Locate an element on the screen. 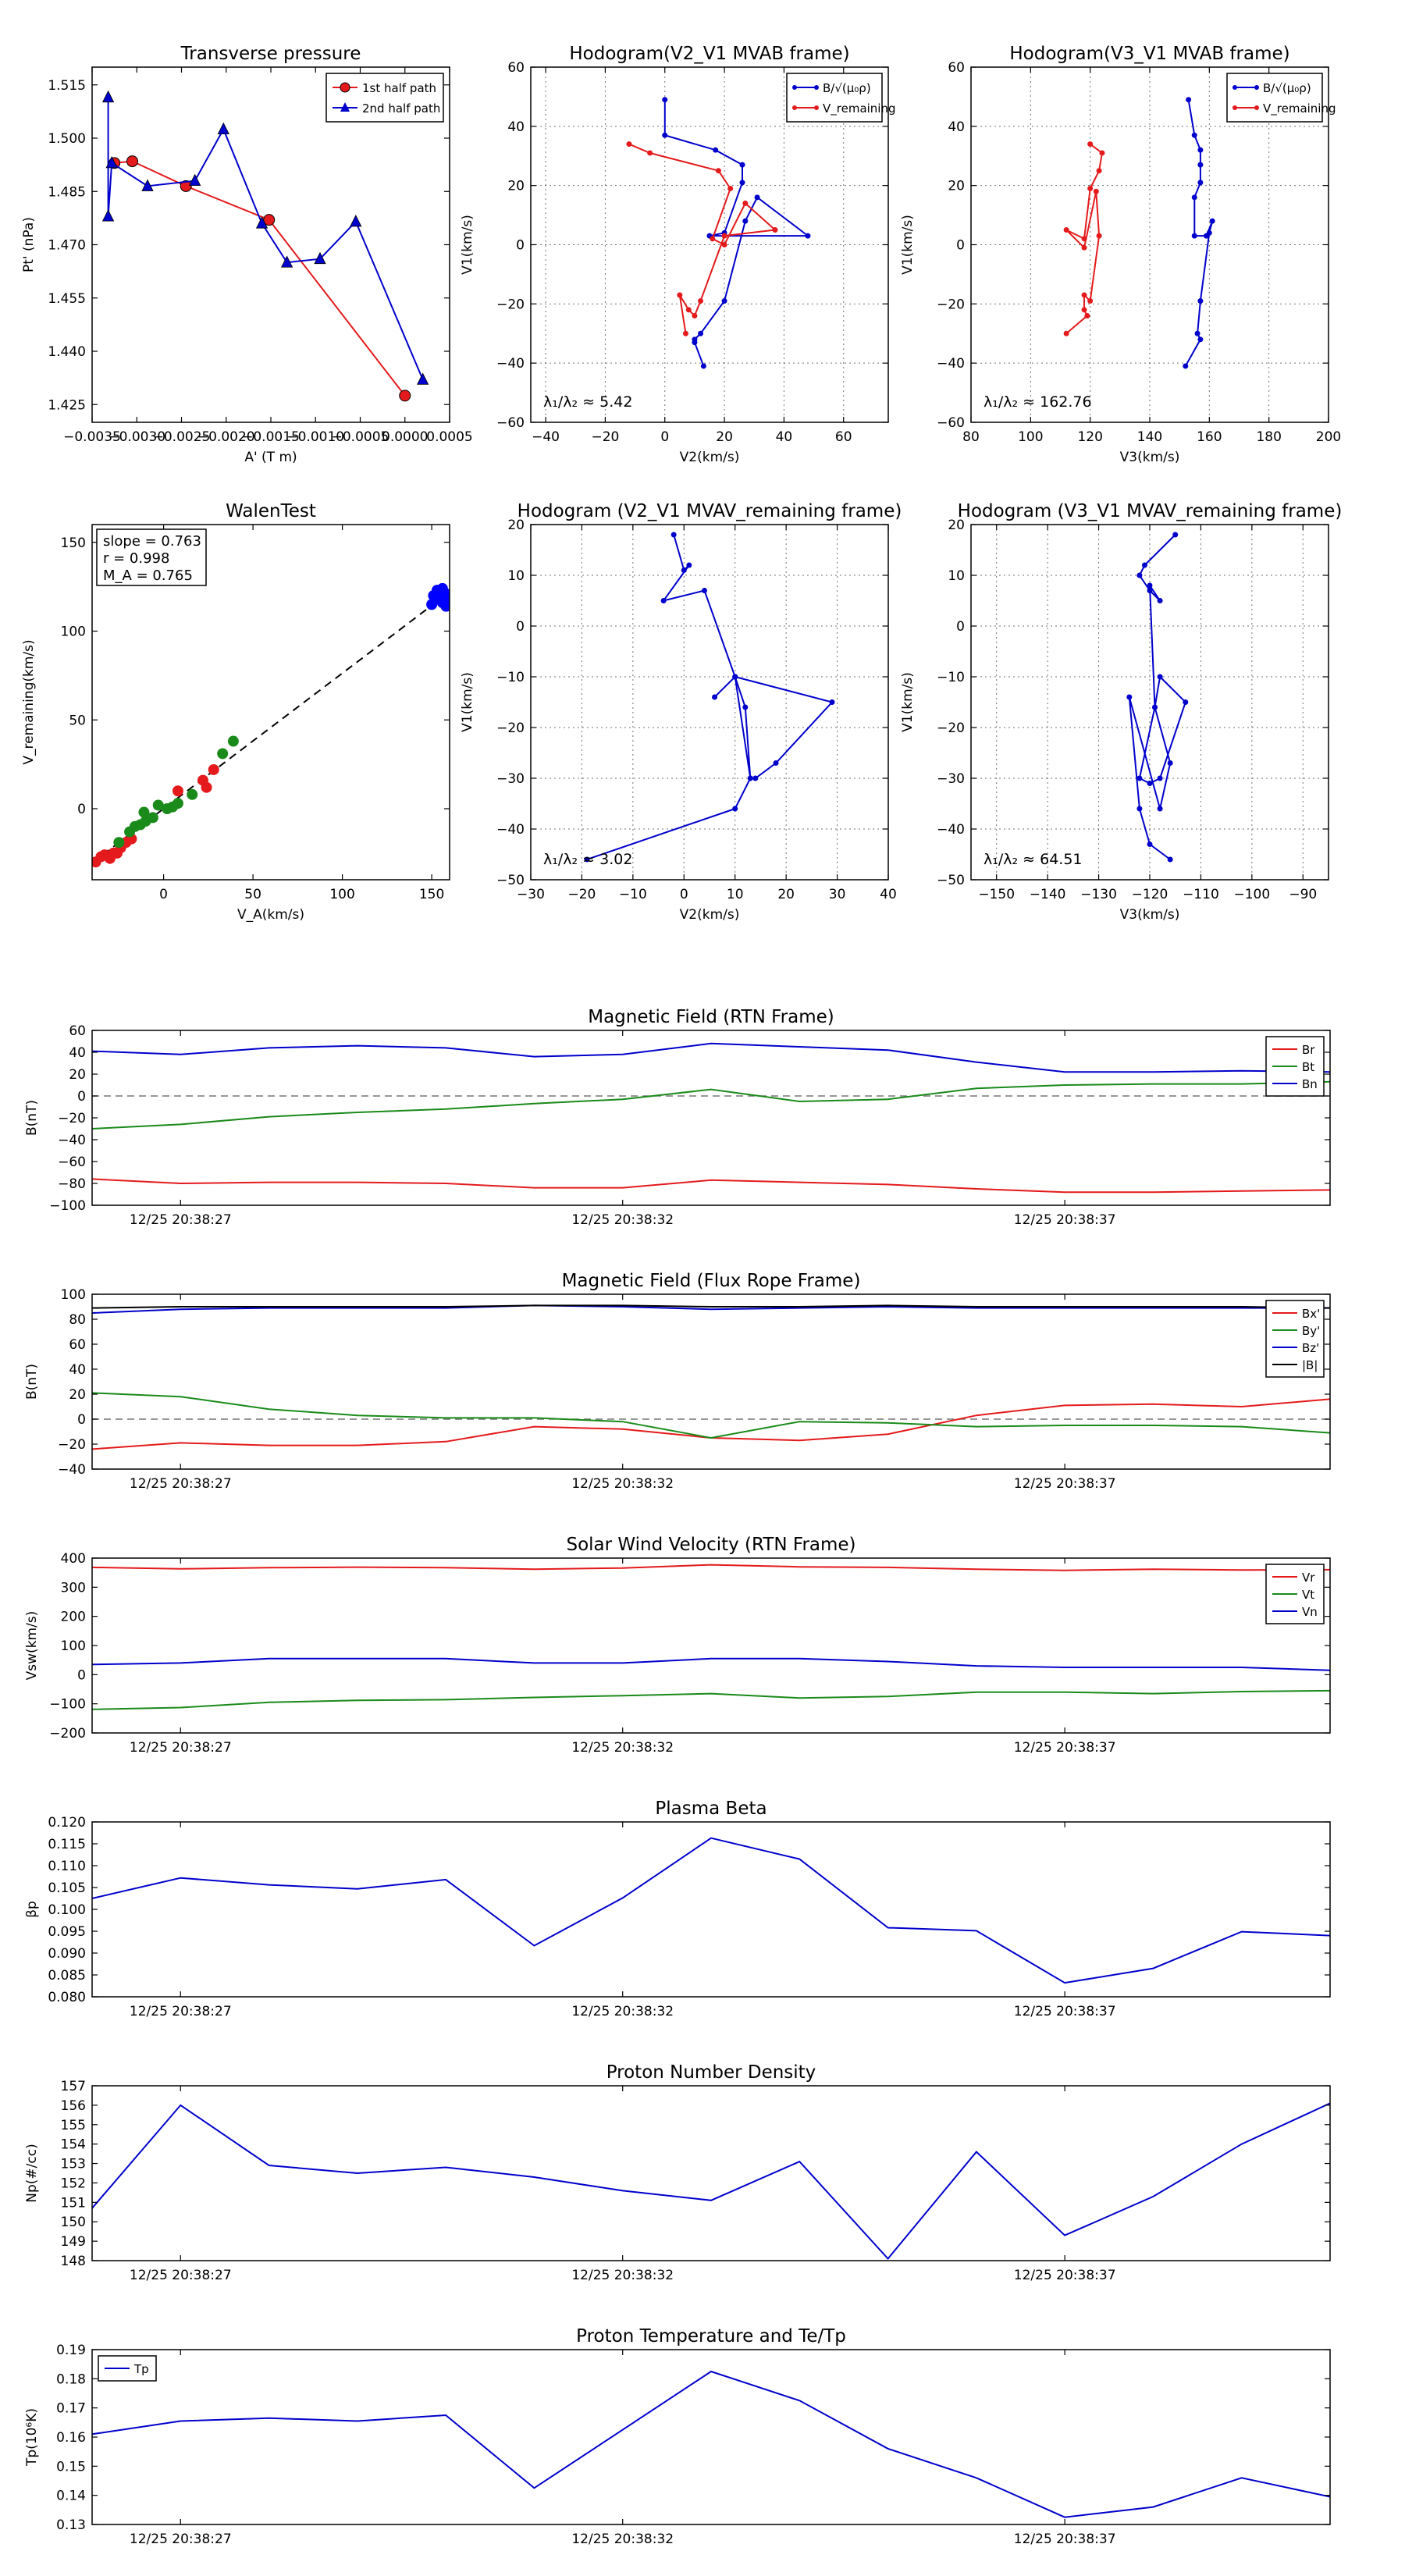  stats-box is located at coordinates (152, 557).